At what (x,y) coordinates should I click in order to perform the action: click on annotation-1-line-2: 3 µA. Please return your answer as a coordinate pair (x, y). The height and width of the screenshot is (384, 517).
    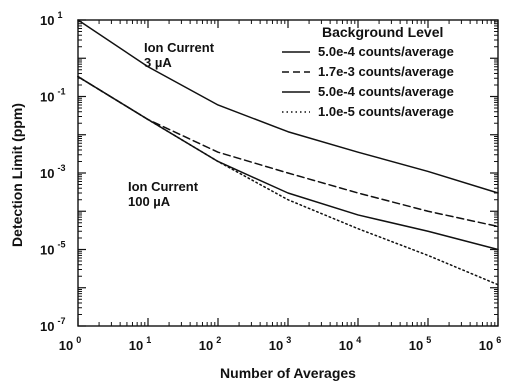
    Looking at the image, I should click on (158, 62).